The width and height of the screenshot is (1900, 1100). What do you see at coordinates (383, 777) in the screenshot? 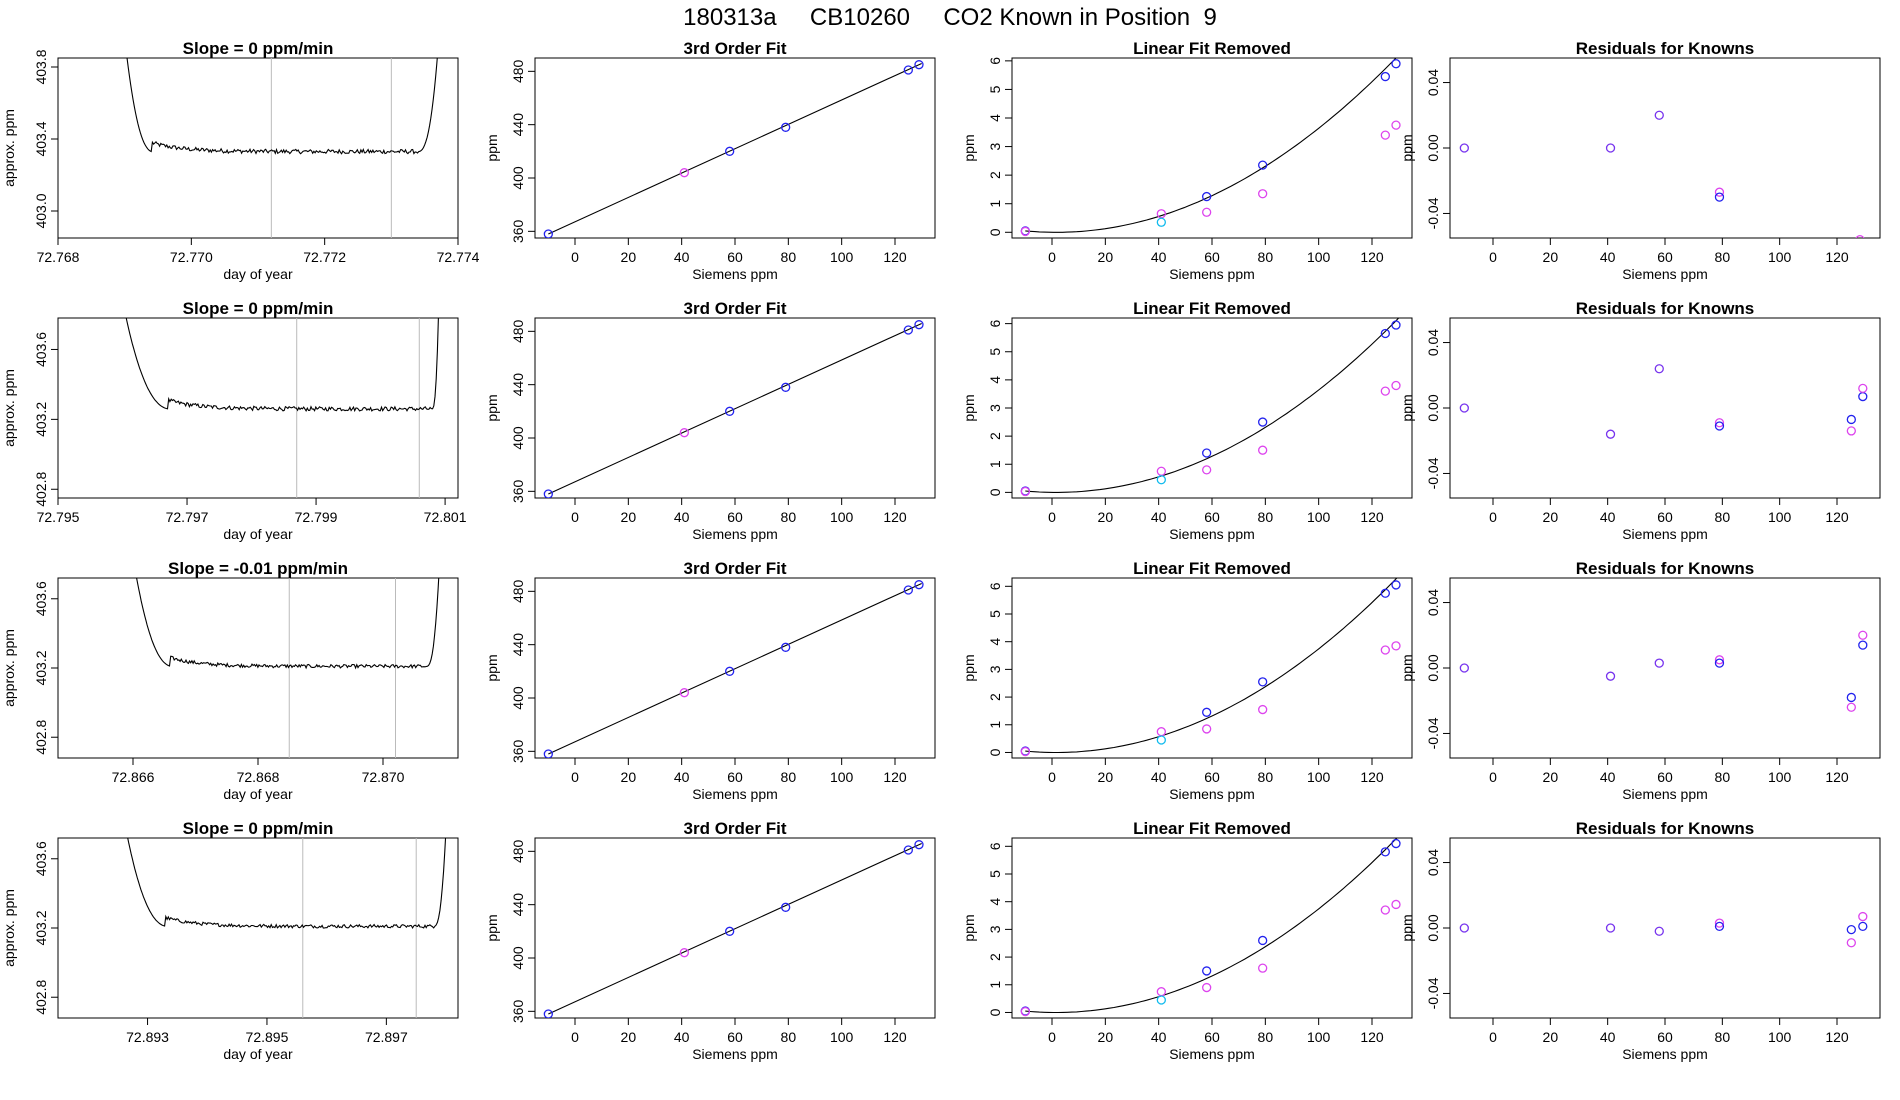
I see `x-tick-label: 72.870` at bounding box center [383, 777].